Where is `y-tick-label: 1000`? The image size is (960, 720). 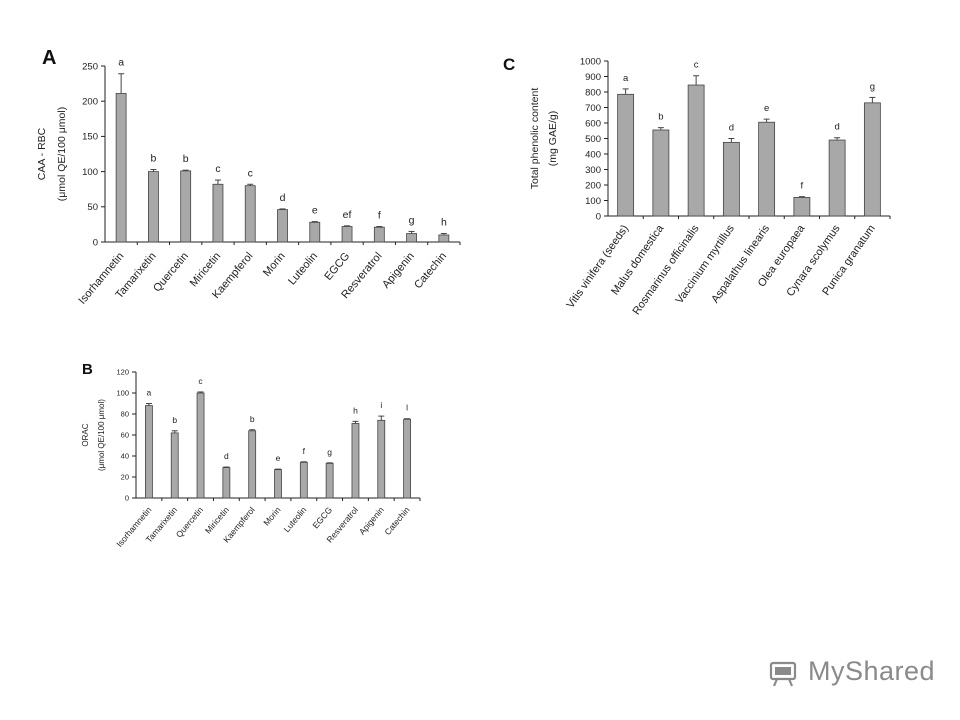
y-tick-label: 1000 is located at coordinates (590, 61).